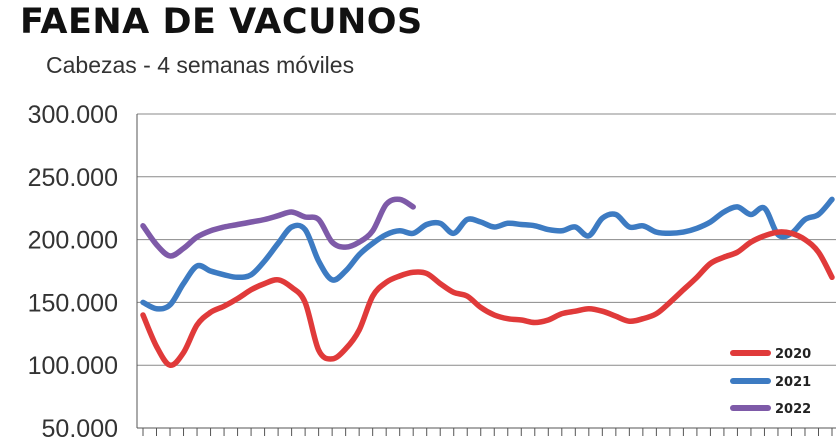 The width and height of the screenshot is (840, 438). I want to click on y-tick-label: 200.000, so click(73, 241).